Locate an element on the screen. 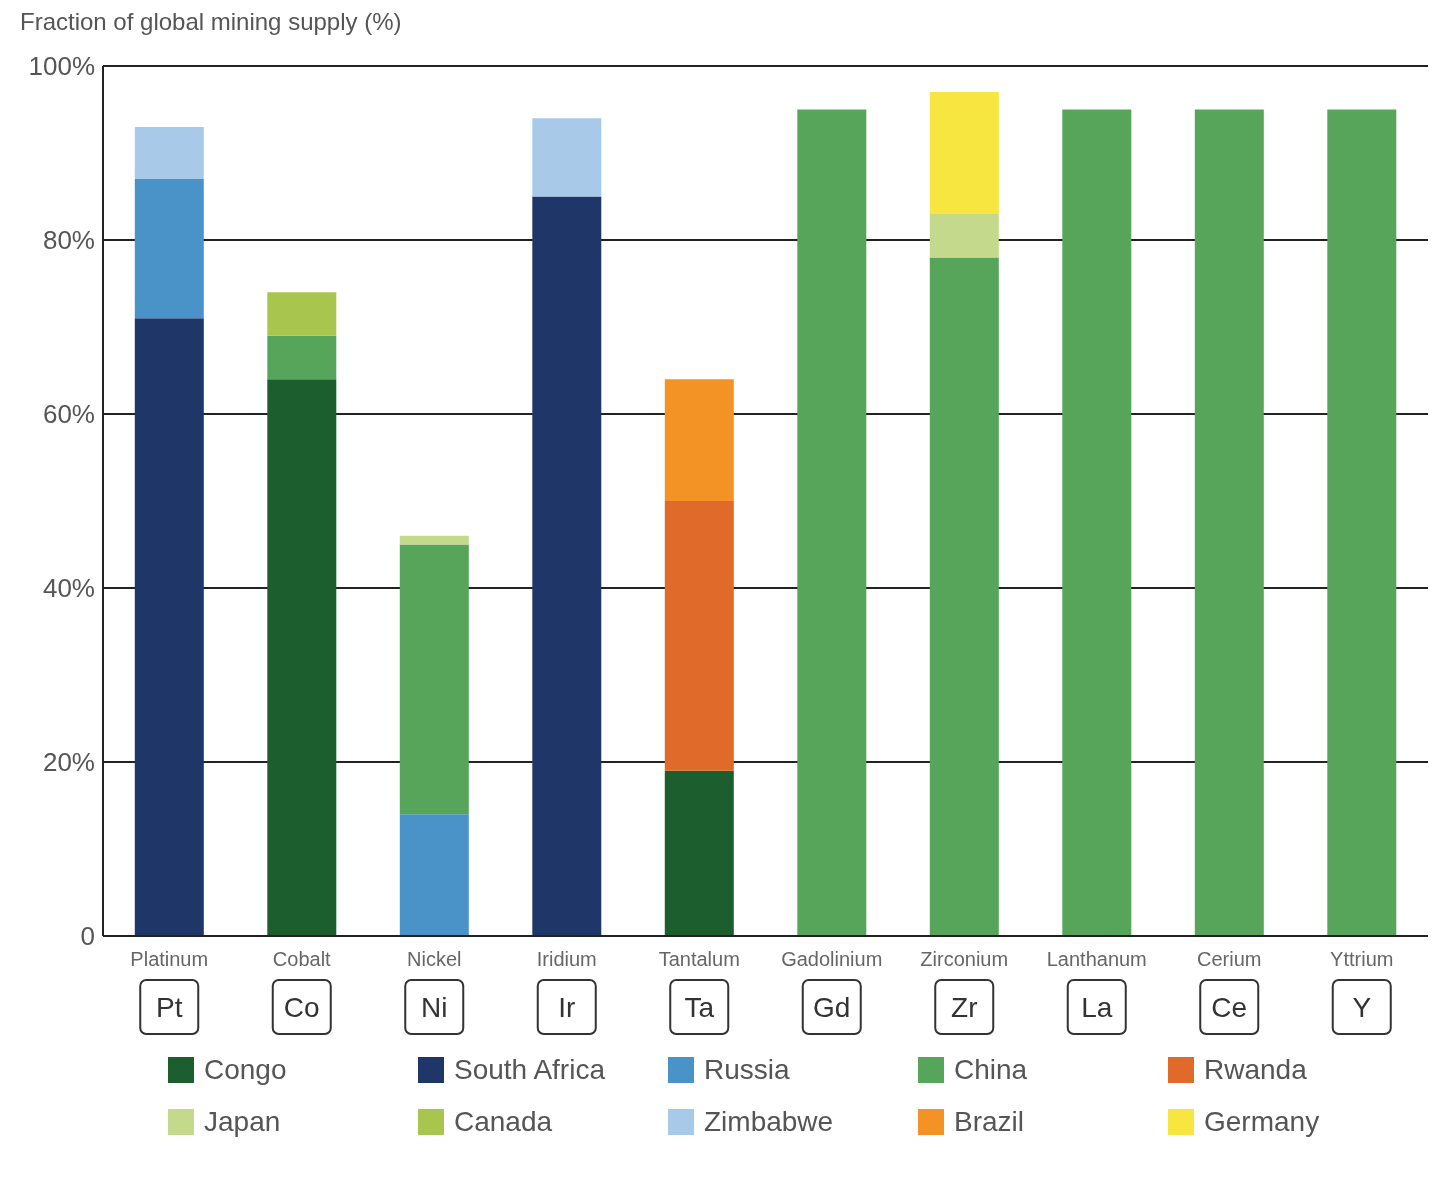  y-tick-label: 80% is located at coordinates (68, 240).